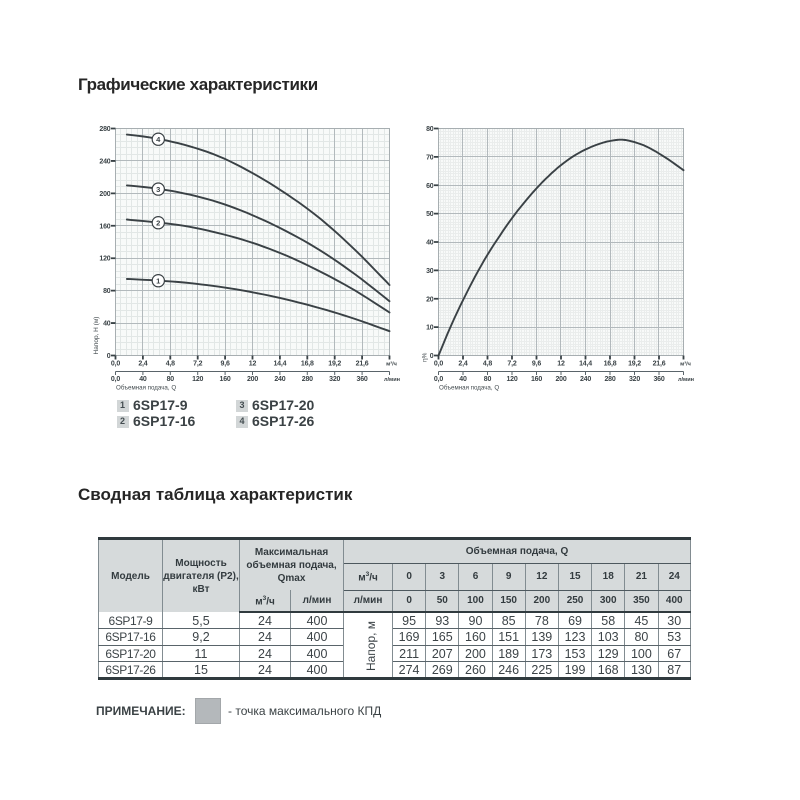 The width and height of the screenshot is (800, 800). I want to click on svg-text: 20, so click(430, 299).